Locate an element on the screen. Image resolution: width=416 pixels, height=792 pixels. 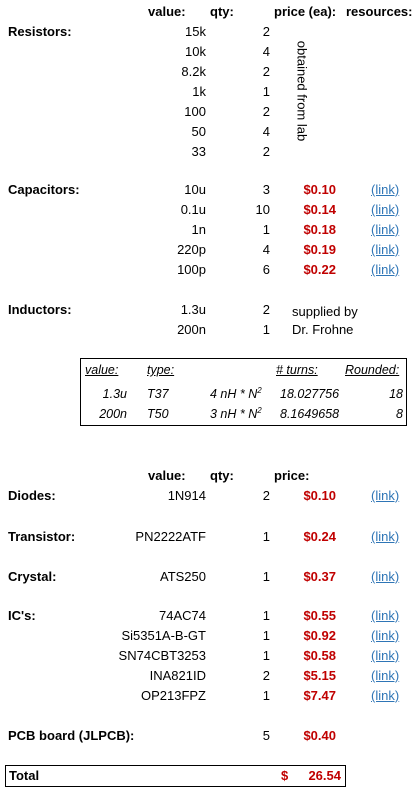
header-qty: qty: is located at coordinates (222, 11).